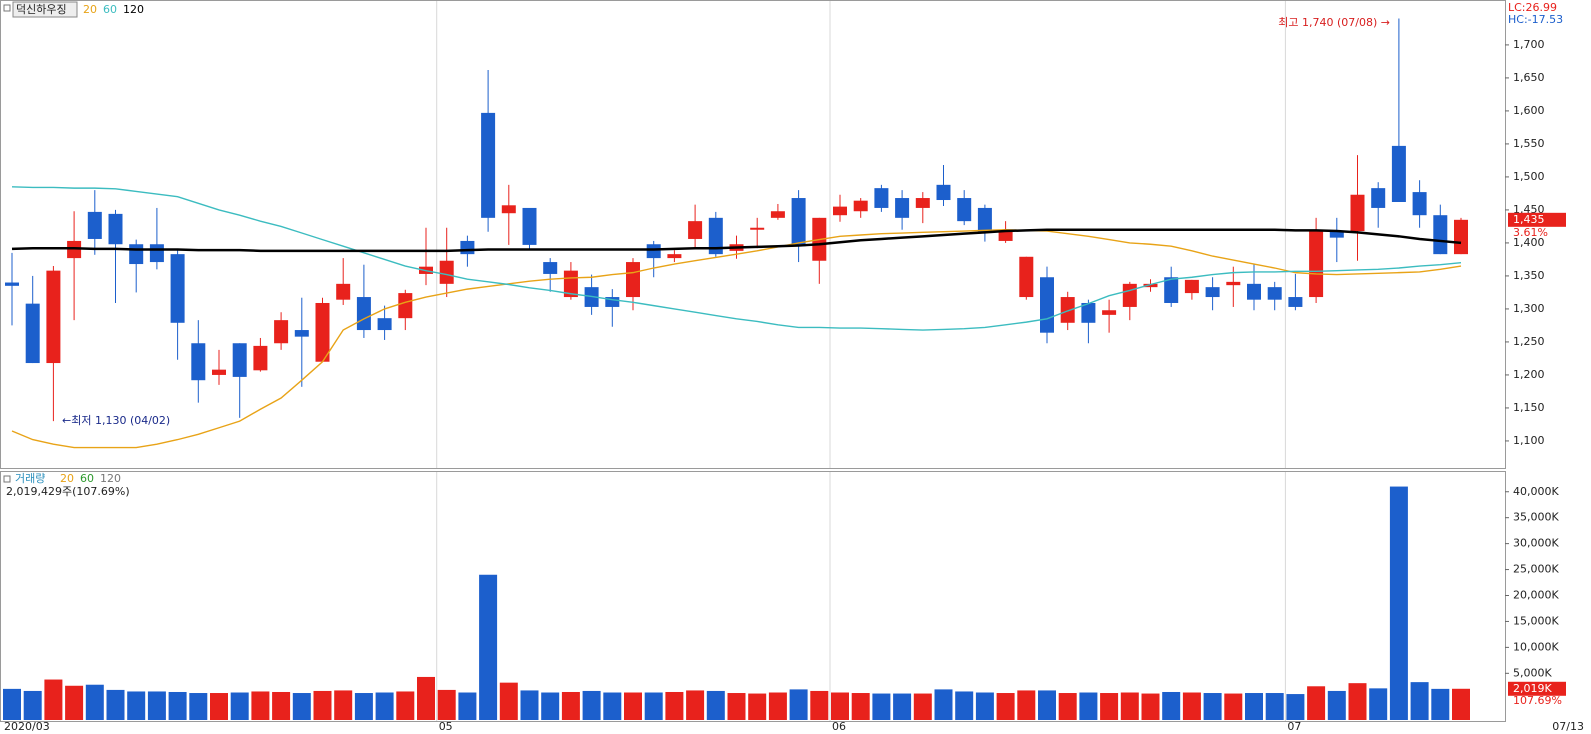  What do you see at coordinates (1529, 44) in the screenshot?
I see `y-tick-label: 1,700` at bounding box center [1529, 44].